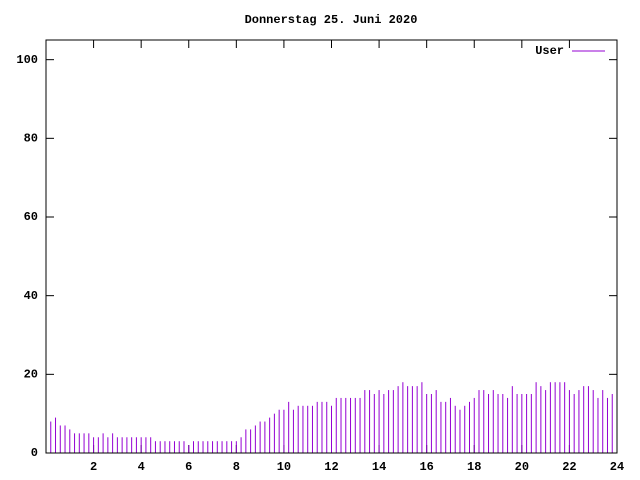  Describe the element at coordinates (331, 467) in the screenshot. I see `x-tick-label: 12` at that location.